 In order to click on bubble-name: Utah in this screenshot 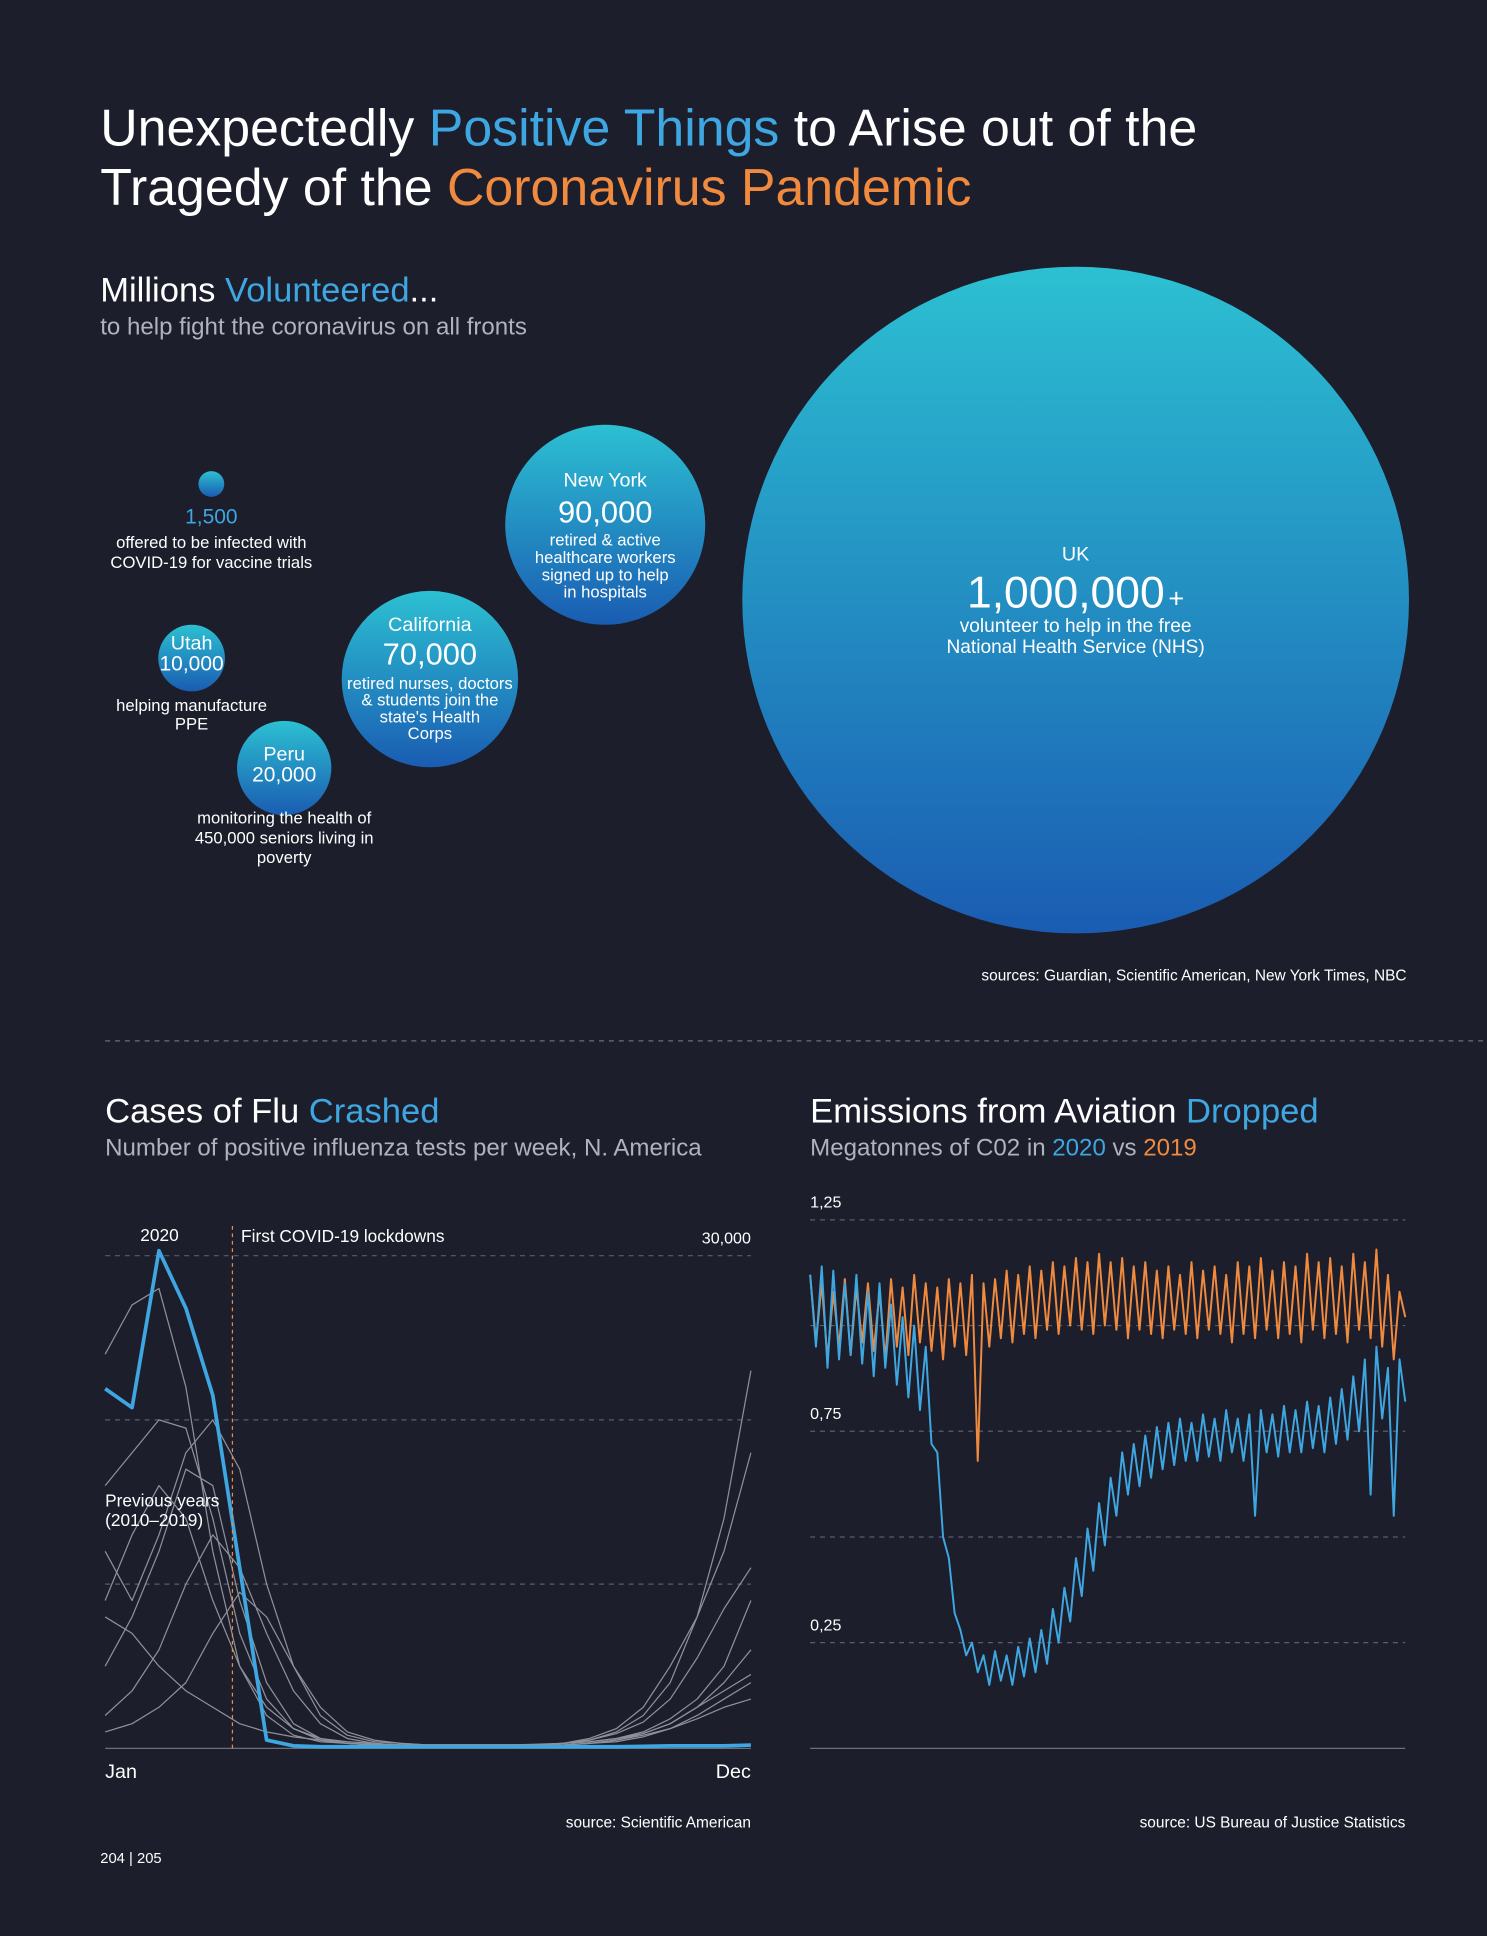, I will do `click(192, 643)`.